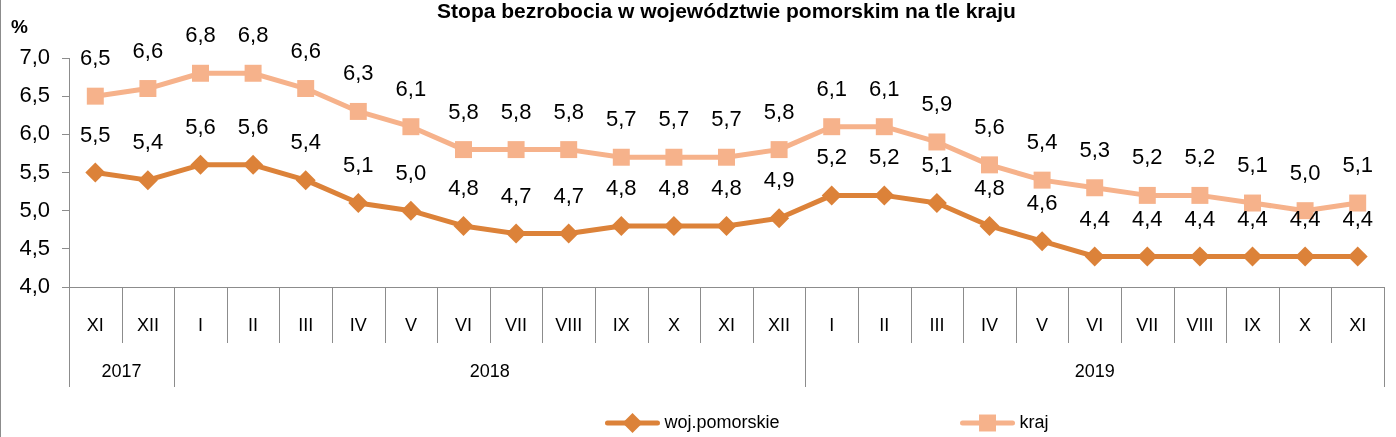 Image resolution: width=1396 pixels, height=437 pixels. What do you see at coordinates (1094, 149) in the screenshot?
I see `data-label: 5,3` at bounding box center [1094, 149].